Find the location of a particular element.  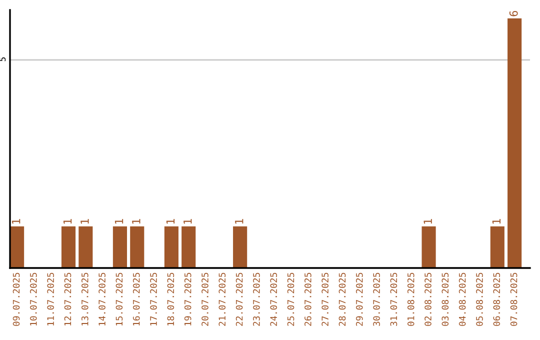

x-tick-label: 29.07.2025 is located at coordinates (359, 299).